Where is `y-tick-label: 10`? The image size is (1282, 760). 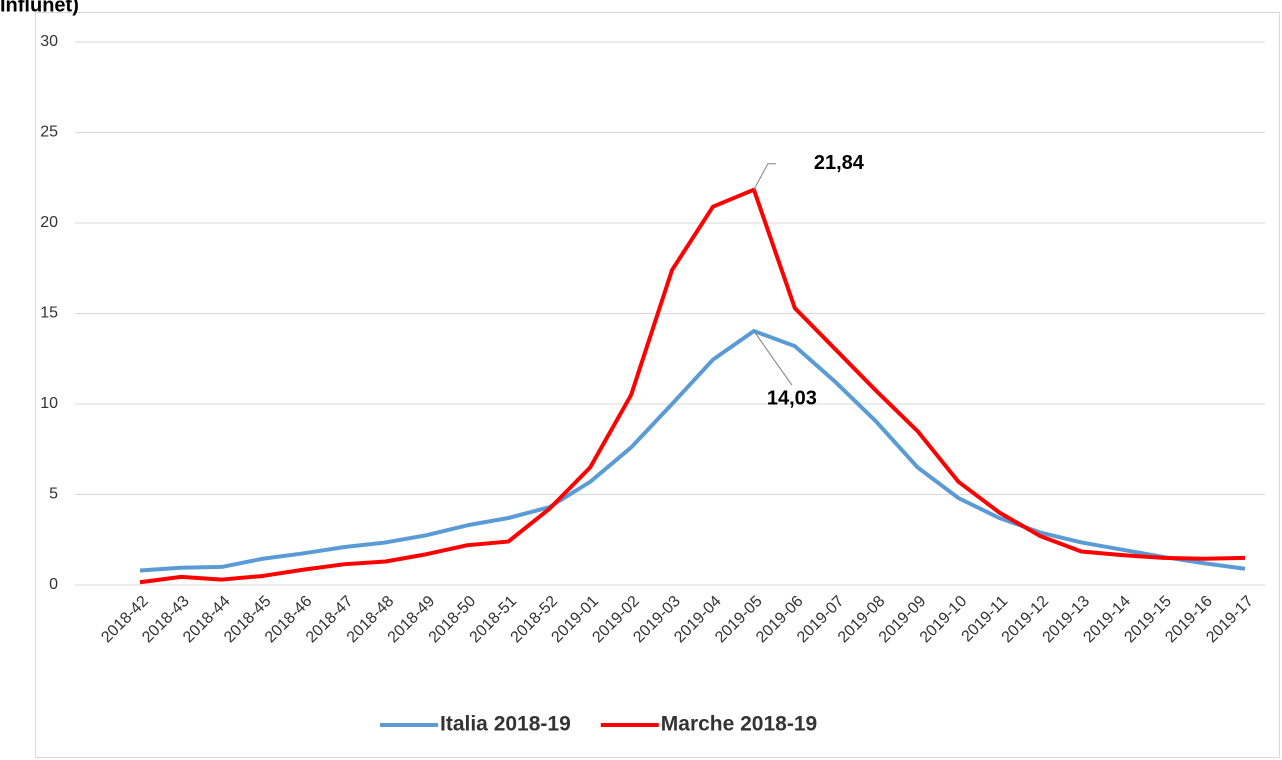
y-tick-label: 10 is located at coordinates (49, 403).